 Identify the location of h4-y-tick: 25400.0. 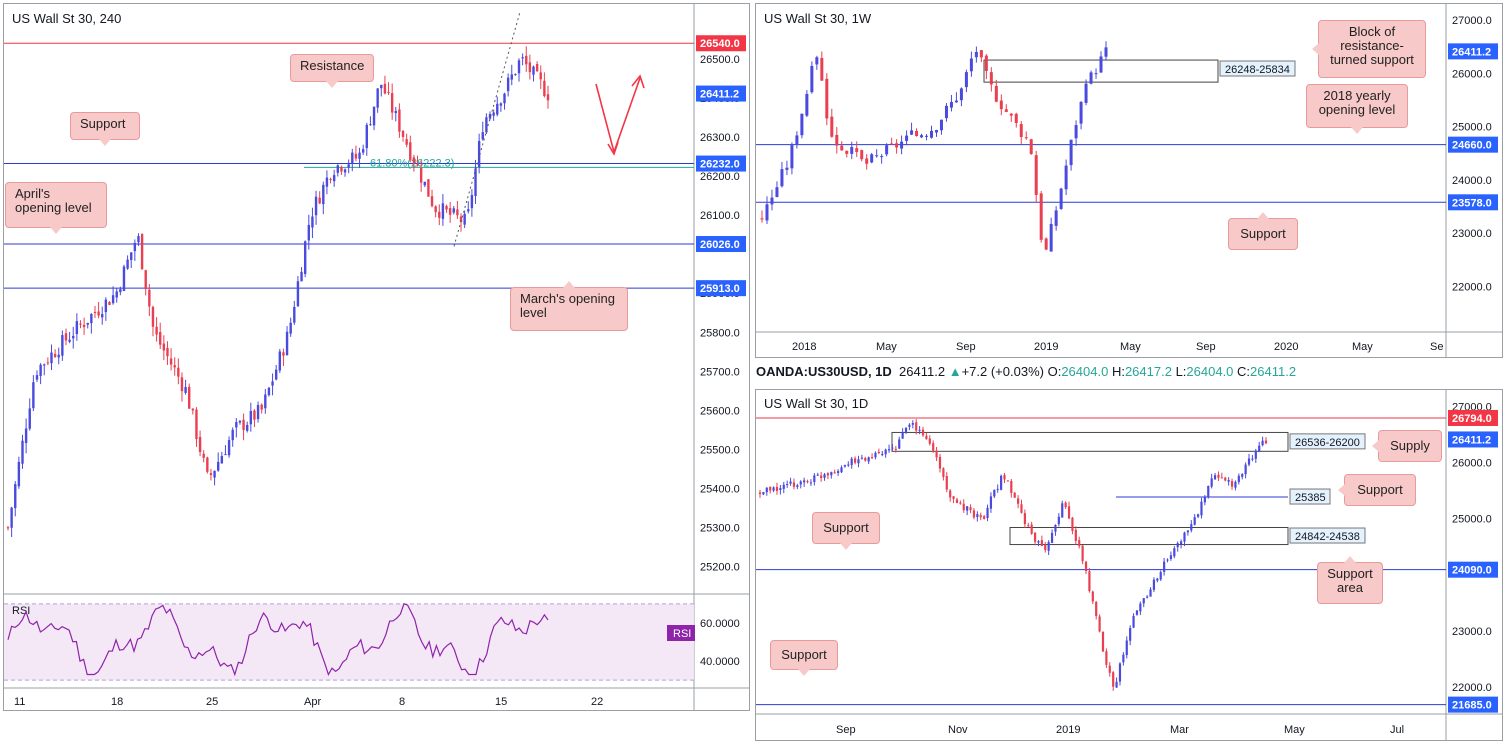
(720, 490).